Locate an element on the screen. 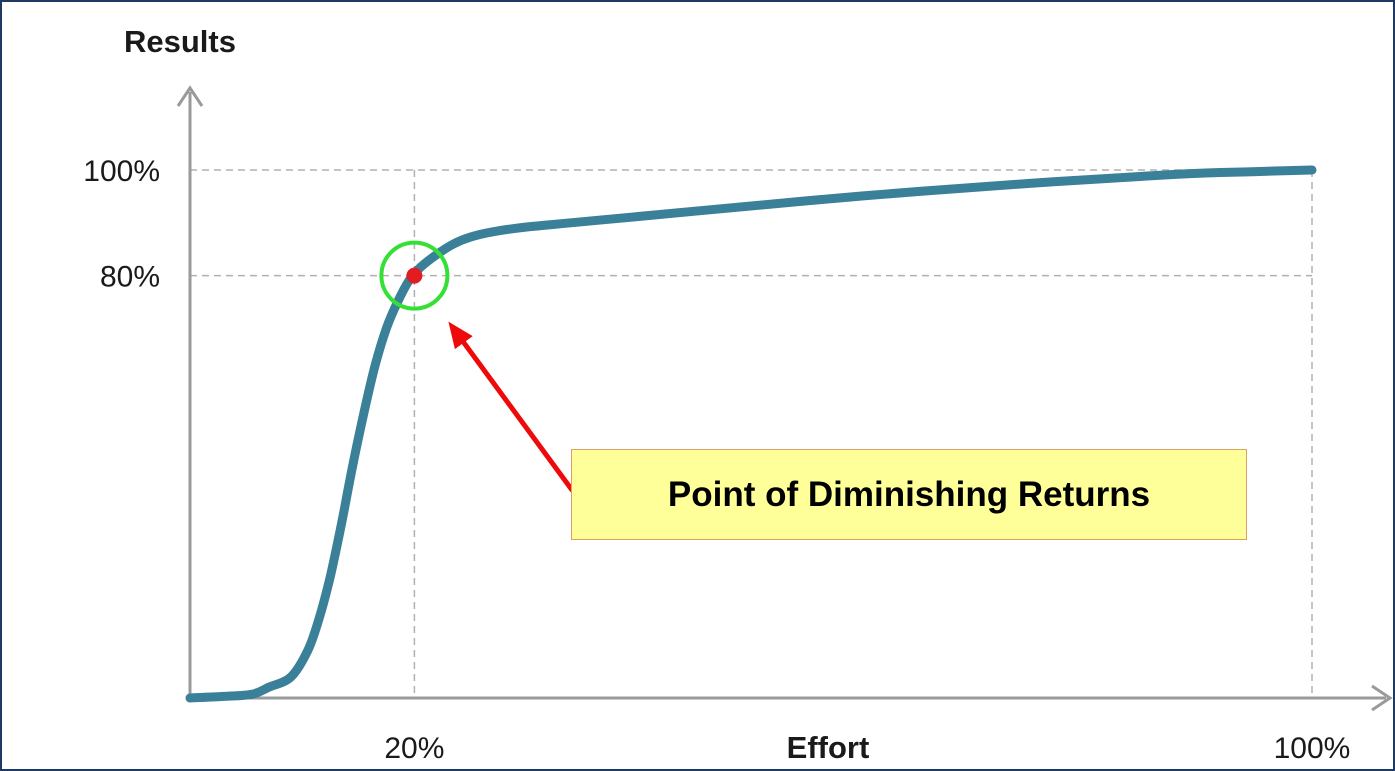  x-axis-title: Effort is located at coordinates (828, 747).